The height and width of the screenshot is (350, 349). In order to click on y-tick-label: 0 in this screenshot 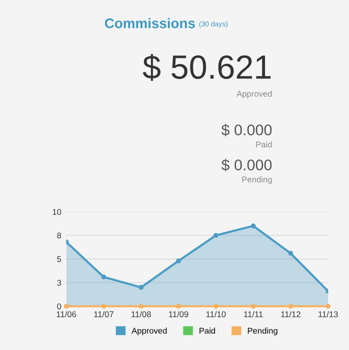, I will do `click(59, 306)`.